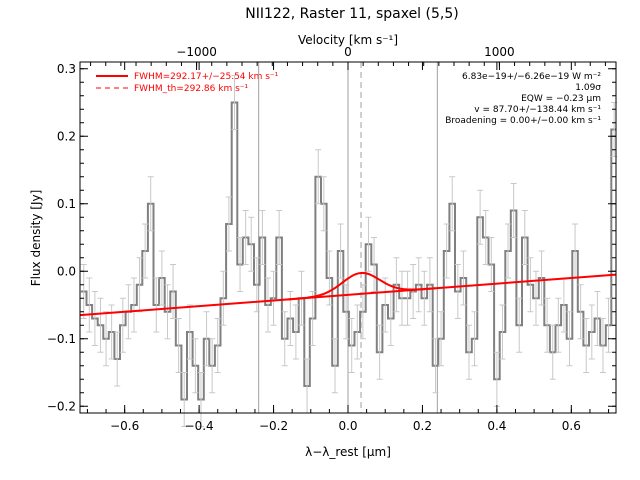 The image size is (640, 480). Describe the element at coordinates (66, 69) in the screenshot. I see `y-tick-label: 0.3` at that location.